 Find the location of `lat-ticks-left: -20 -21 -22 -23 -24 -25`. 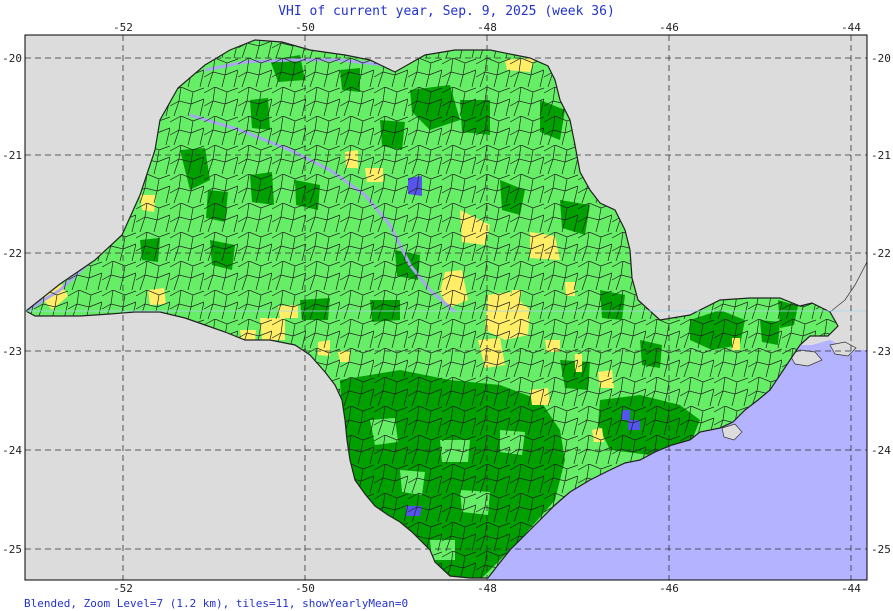

lat-ticks-left: -20 -21 -22 -23 -24 -25 is located at coordinates (12, 304).